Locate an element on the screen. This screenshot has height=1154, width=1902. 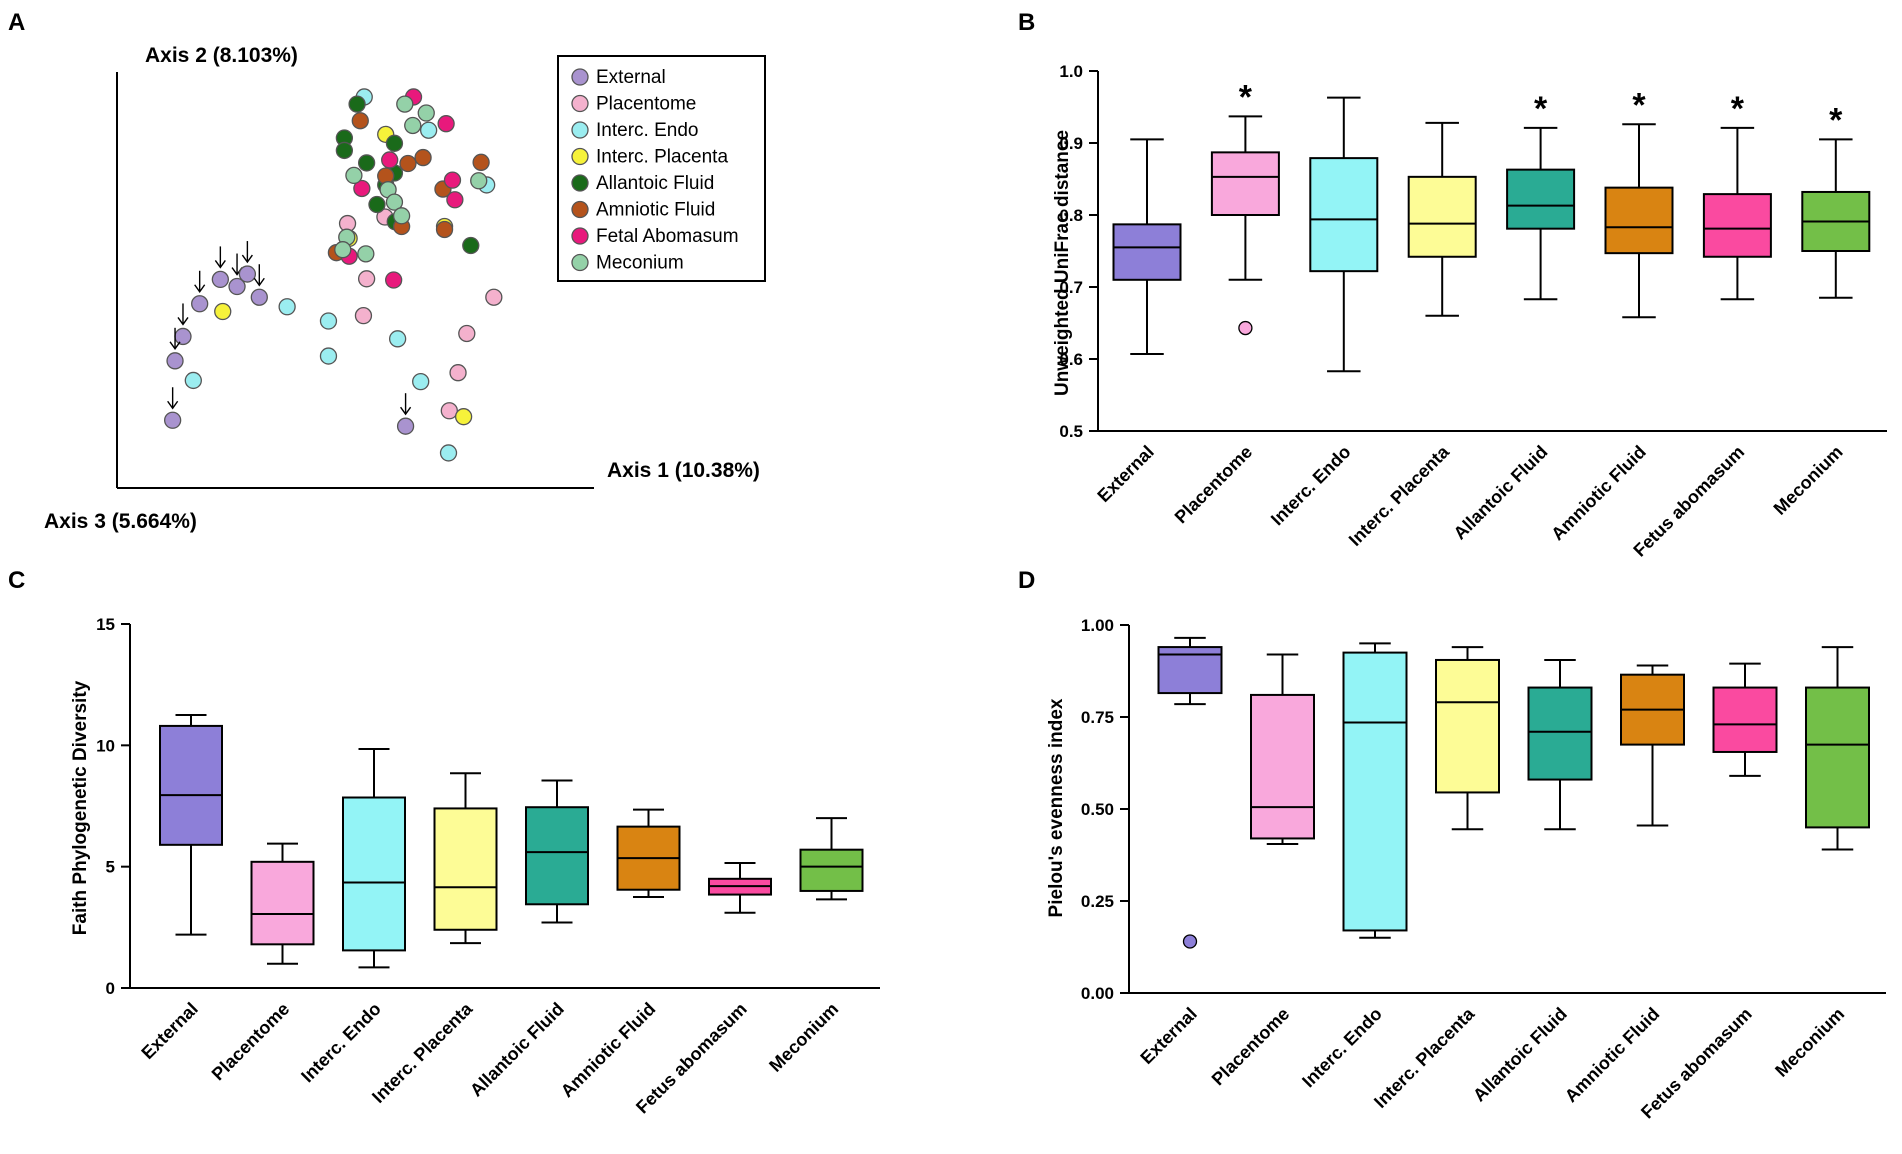
legend-swatch-external is located at coordinates (580, 77).